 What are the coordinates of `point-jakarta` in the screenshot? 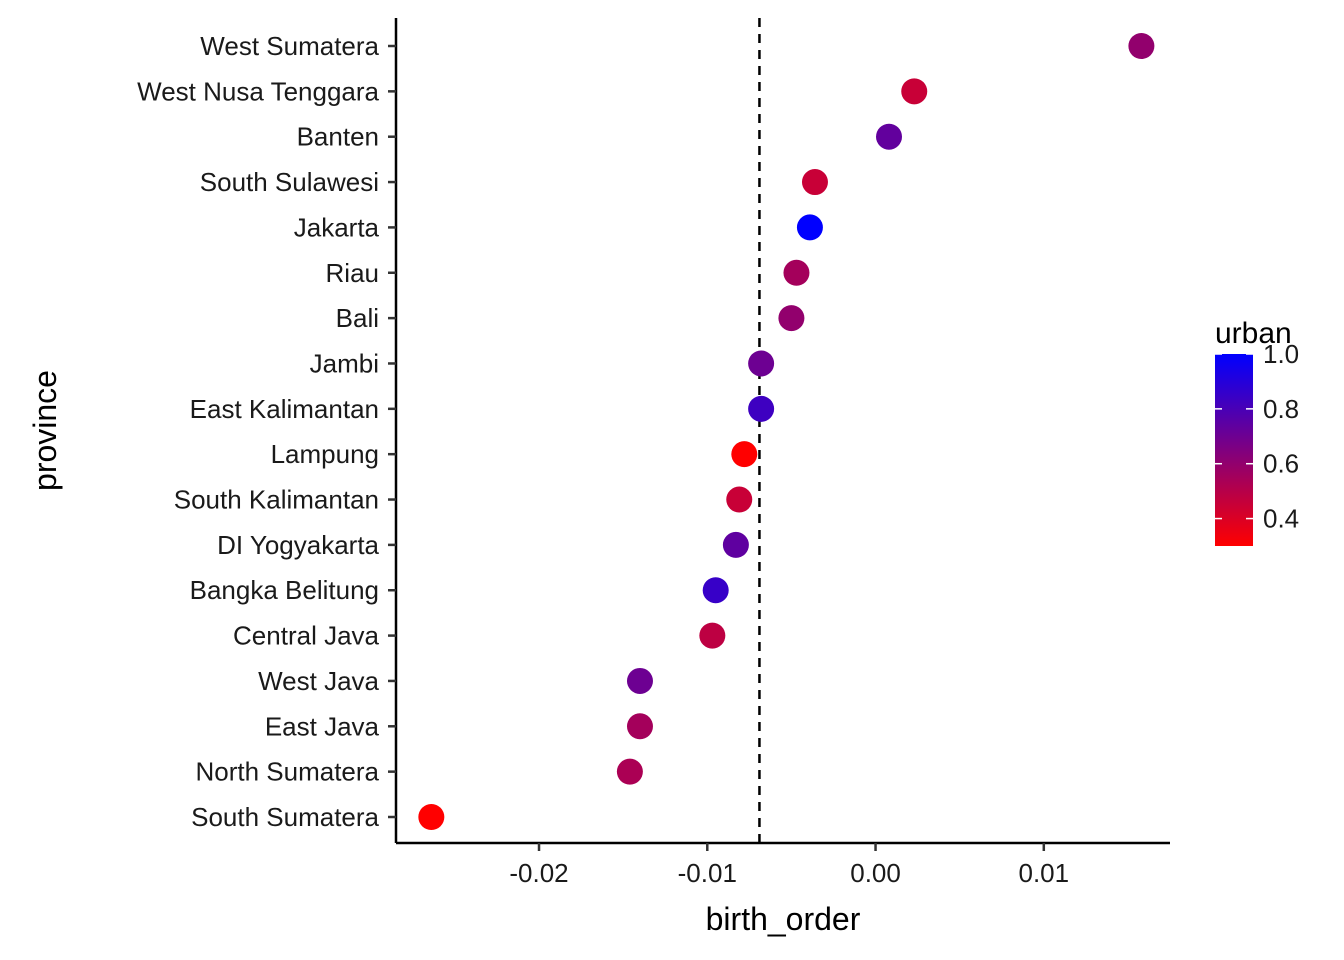 It's located at (809, 227).